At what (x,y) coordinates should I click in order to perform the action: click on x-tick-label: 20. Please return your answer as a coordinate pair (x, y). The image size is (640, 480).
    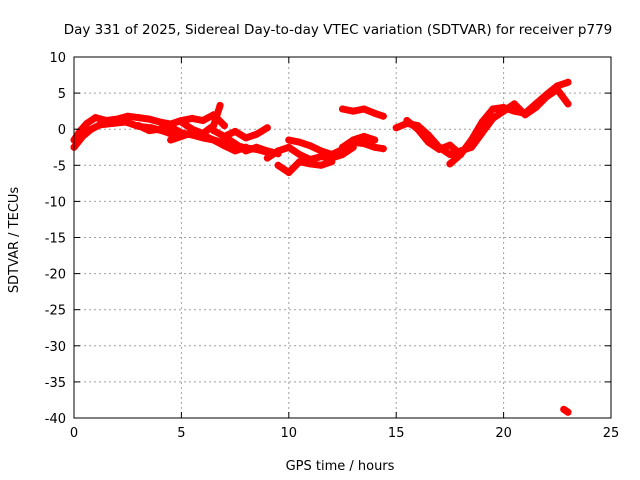
    Looking at the image, I should click on (503, 433).